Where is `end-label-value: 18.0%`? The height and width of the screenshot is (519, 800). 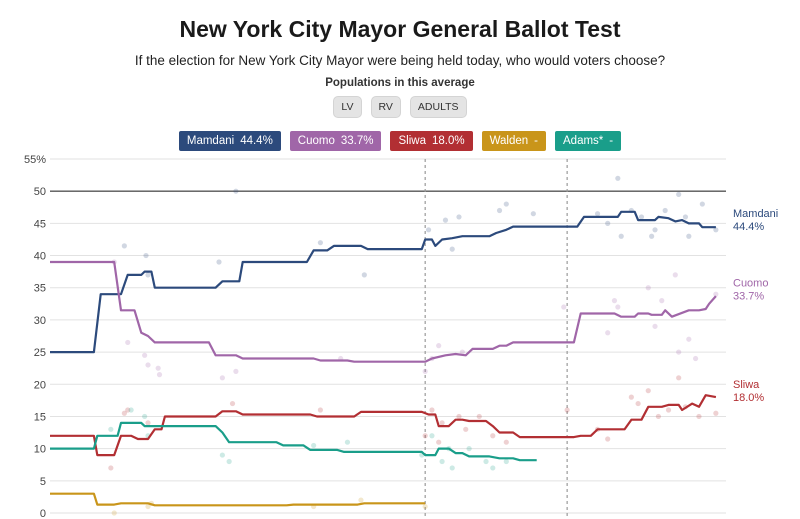 end-label-value: 18.0% is located at coordinates (748, 398).